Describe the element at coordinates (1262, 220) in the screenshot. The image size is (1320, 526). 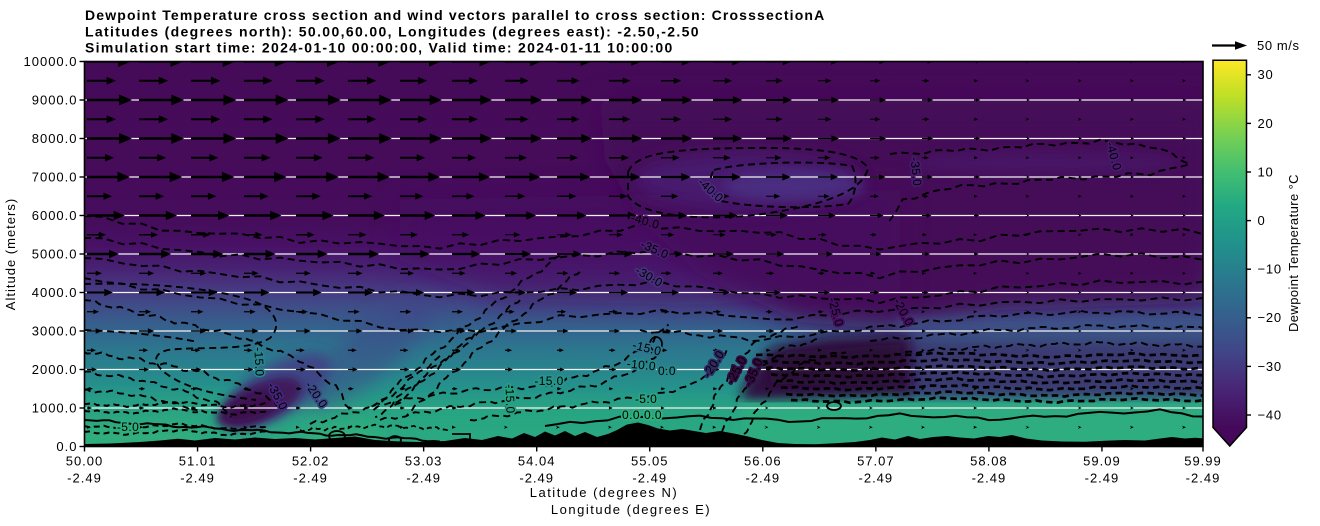
I see `svg-text: 0` at that location.